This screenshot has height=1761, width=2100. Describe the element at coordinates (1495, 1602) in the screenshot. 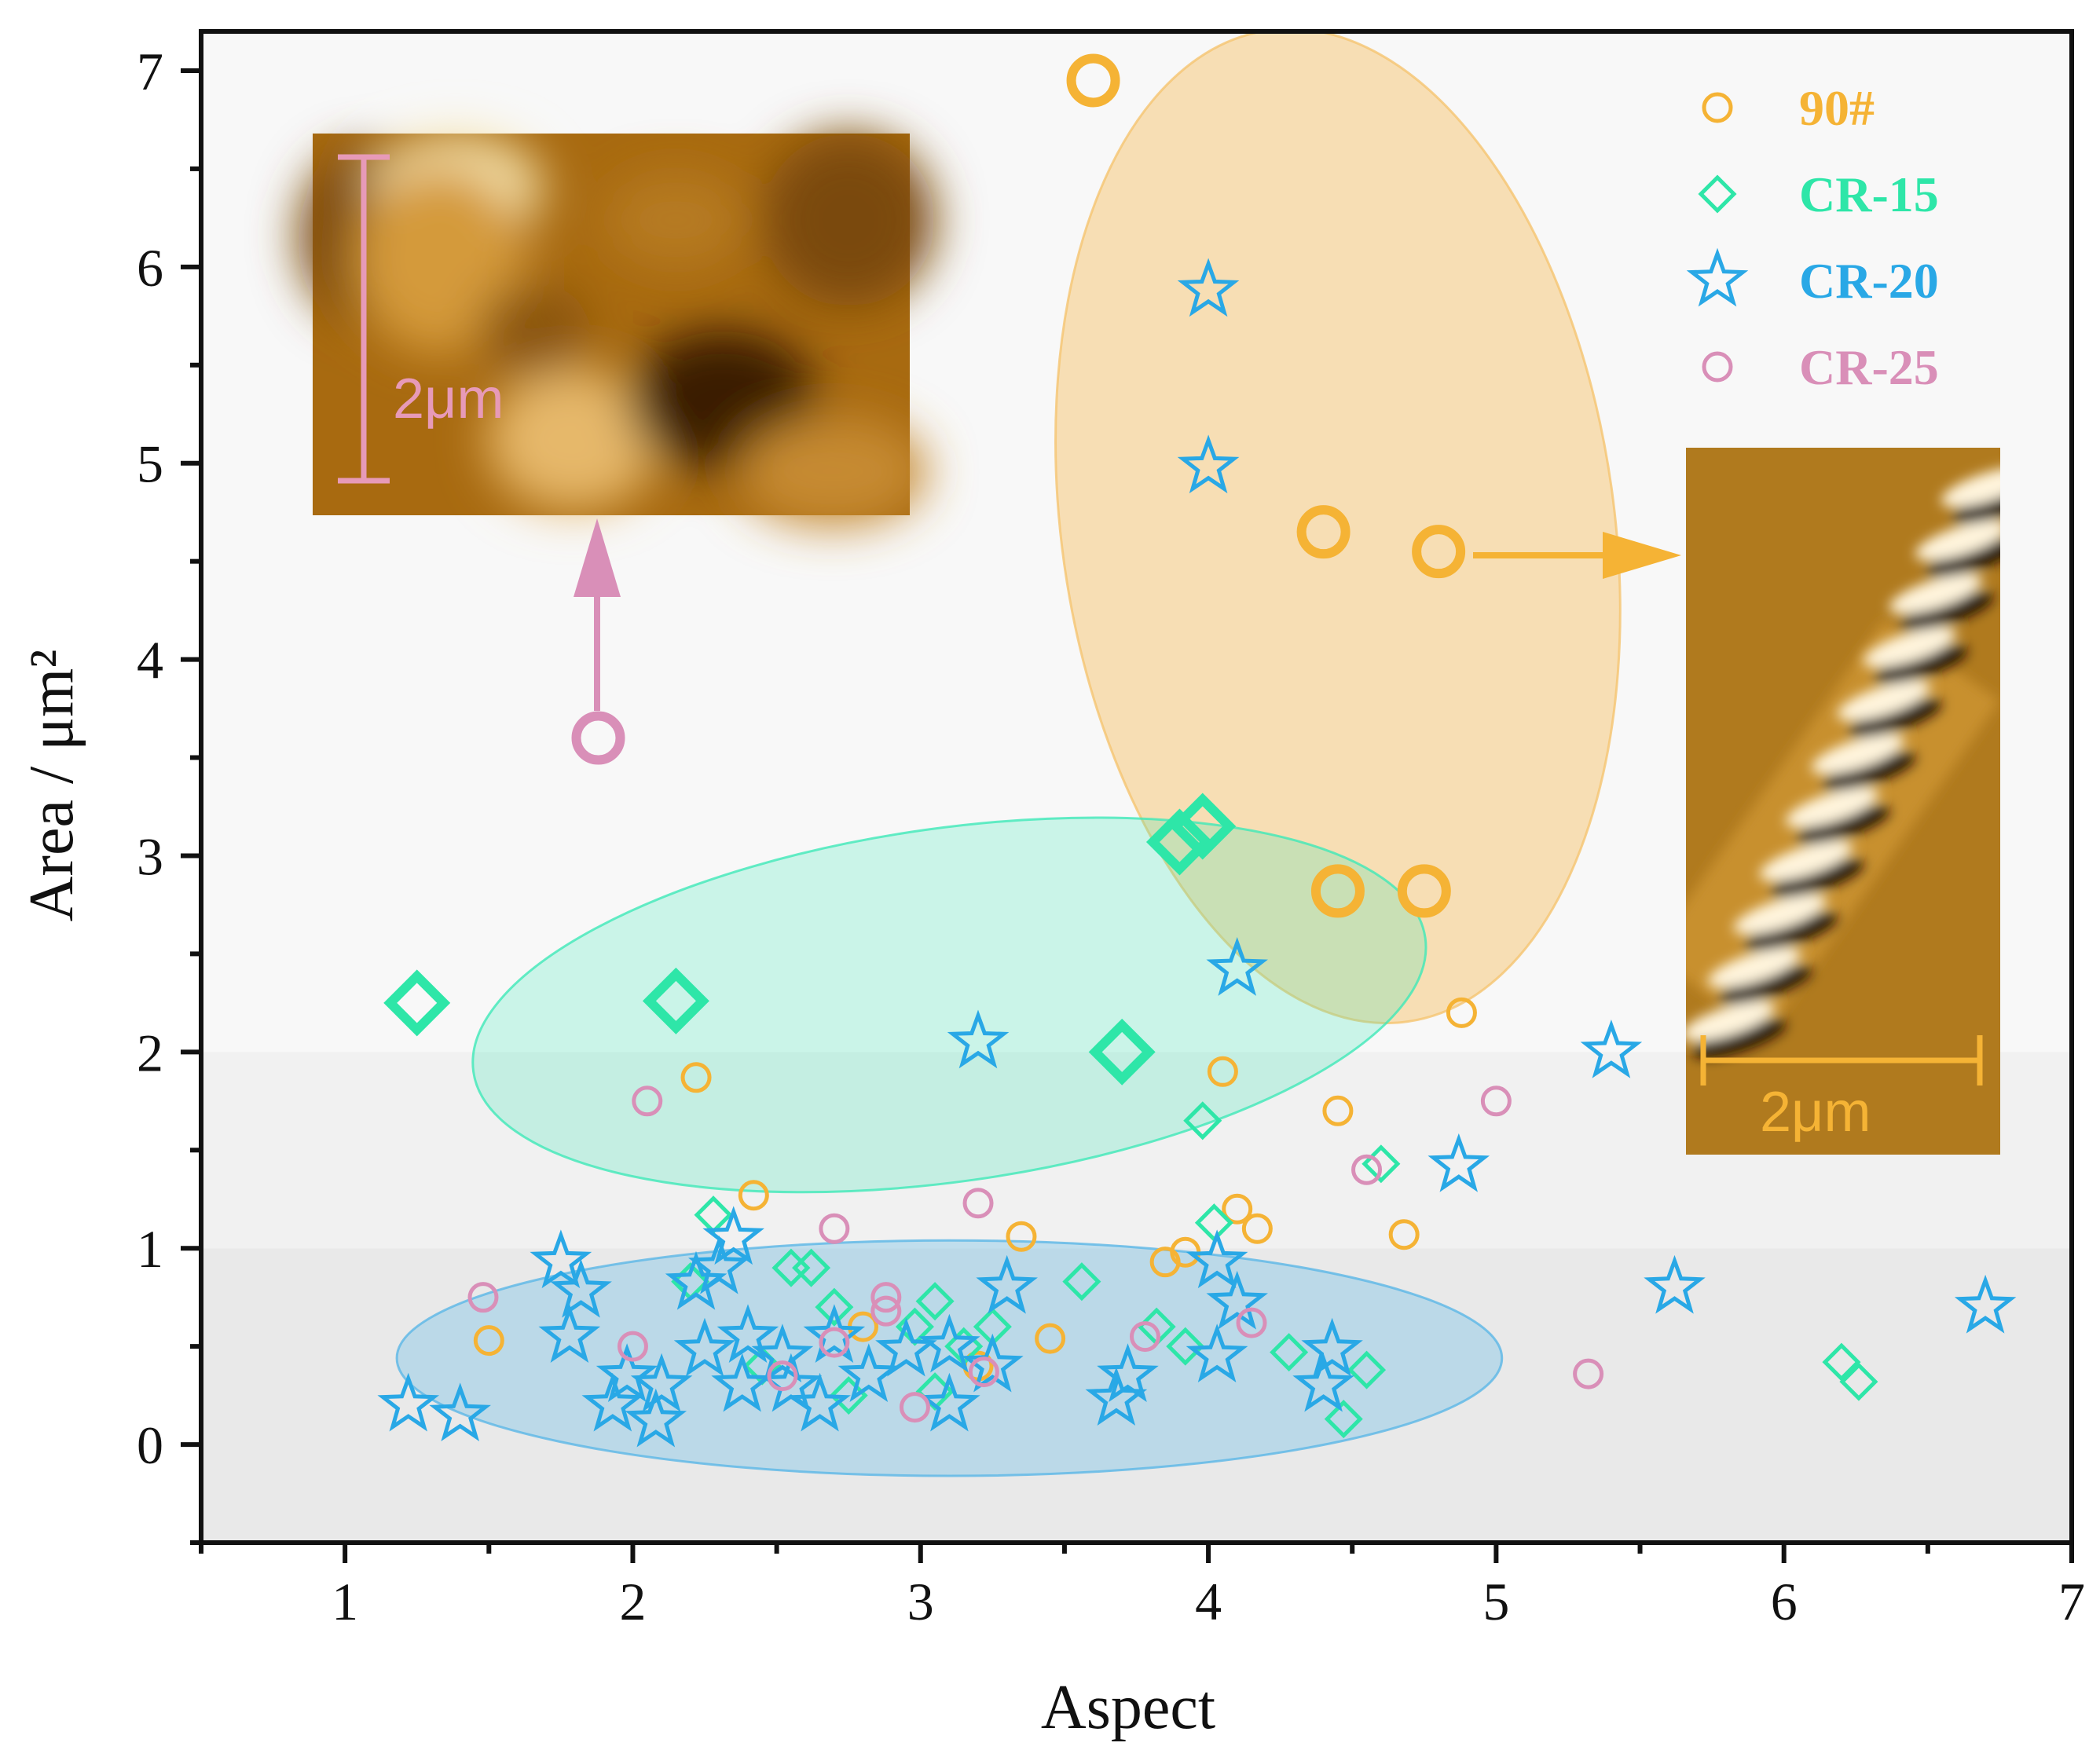

I see `x-tick-label: 5` at that location.